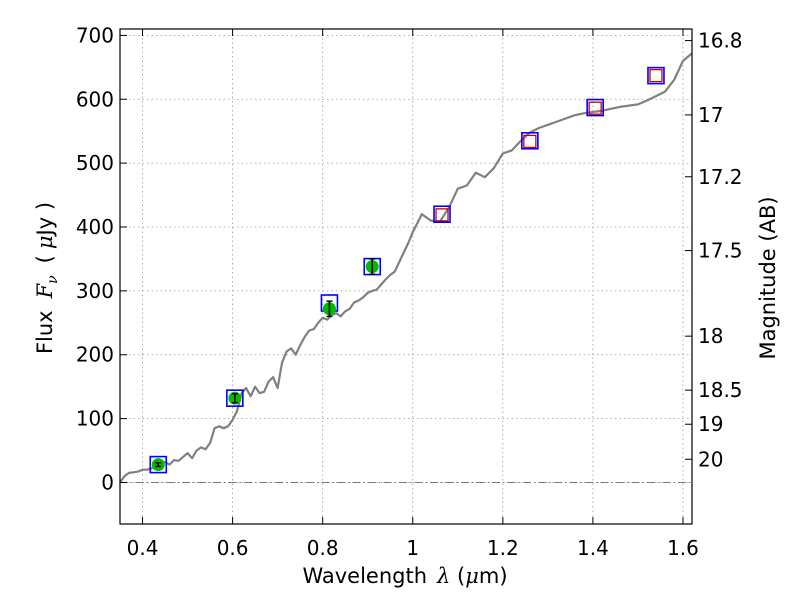  Describe the element at coordinates (768, 277) in the screenshot. I see `magnitude-axis-title: Magnitude (AB)` at that location.